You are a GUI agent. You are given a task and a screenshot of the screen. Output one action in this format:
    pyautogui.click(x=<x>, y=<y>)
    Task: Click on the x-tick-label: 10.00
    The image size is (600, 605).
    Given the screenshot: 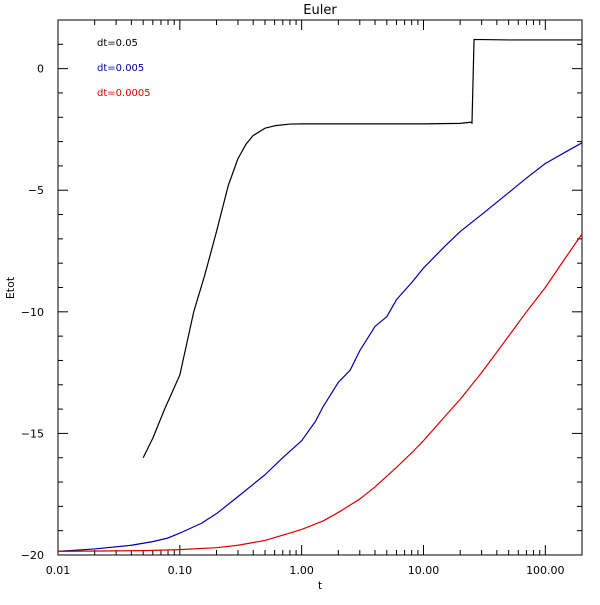 What is the action you would take?
    pyautogui.click(x=424, y=570)
    